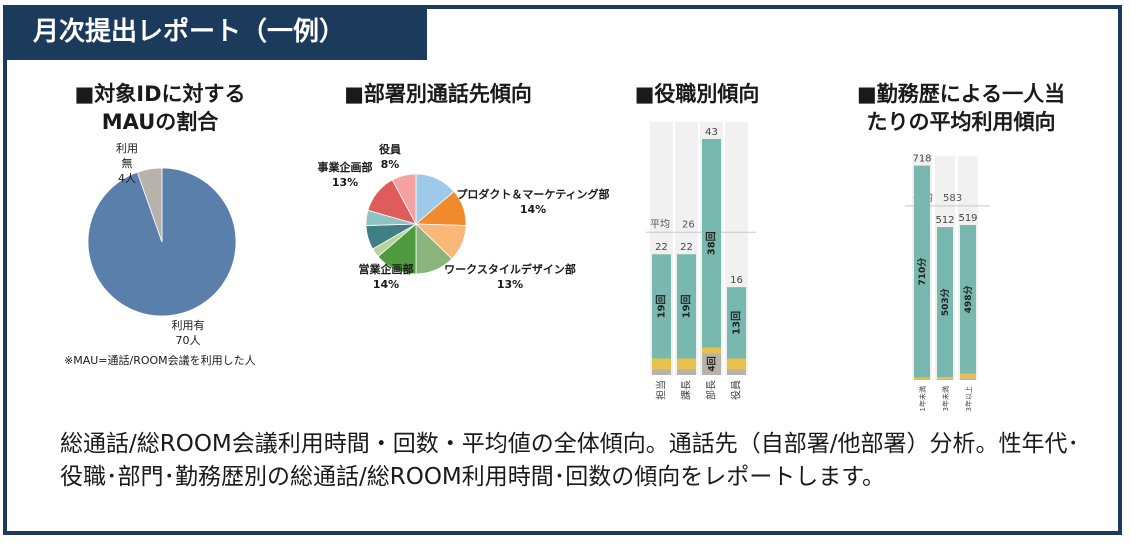  I want to click on mau-used-value: 70人, so click(188, 340).